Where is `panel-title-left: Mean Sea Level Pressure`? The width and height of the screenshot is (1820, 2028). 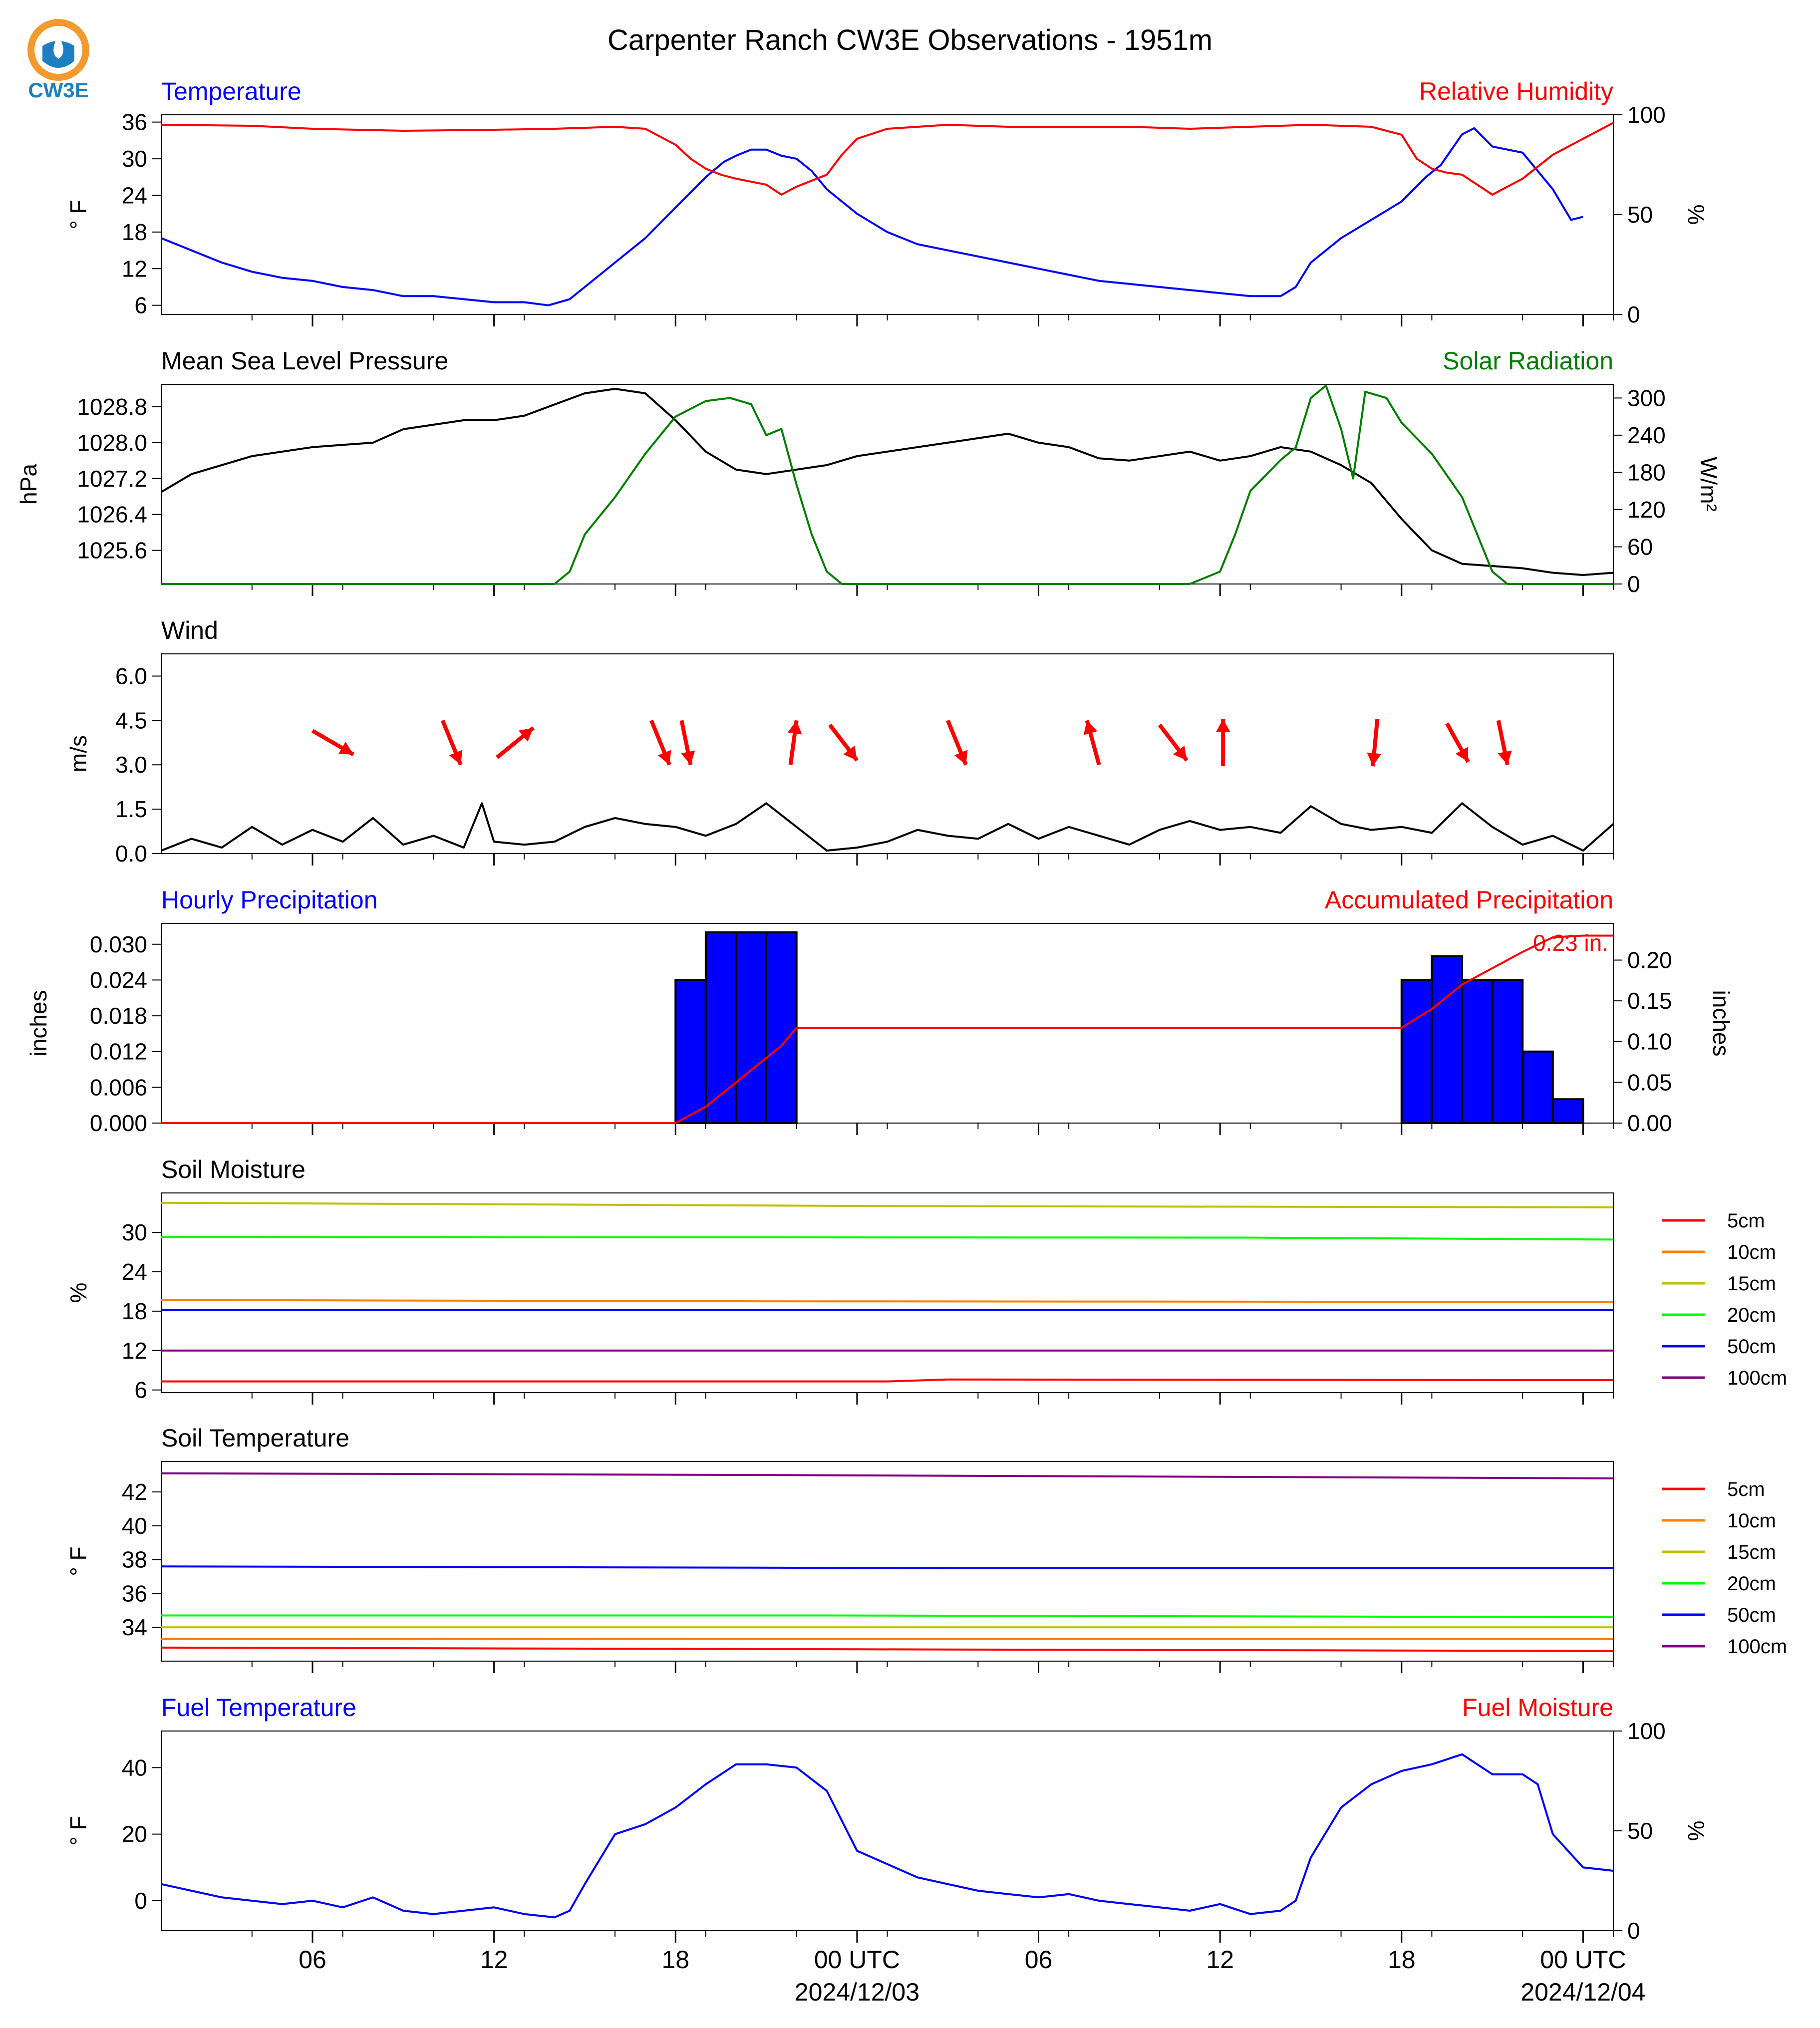
panel-title-left: Mean Sea Level Pressure is located at coordinates (304, 361).